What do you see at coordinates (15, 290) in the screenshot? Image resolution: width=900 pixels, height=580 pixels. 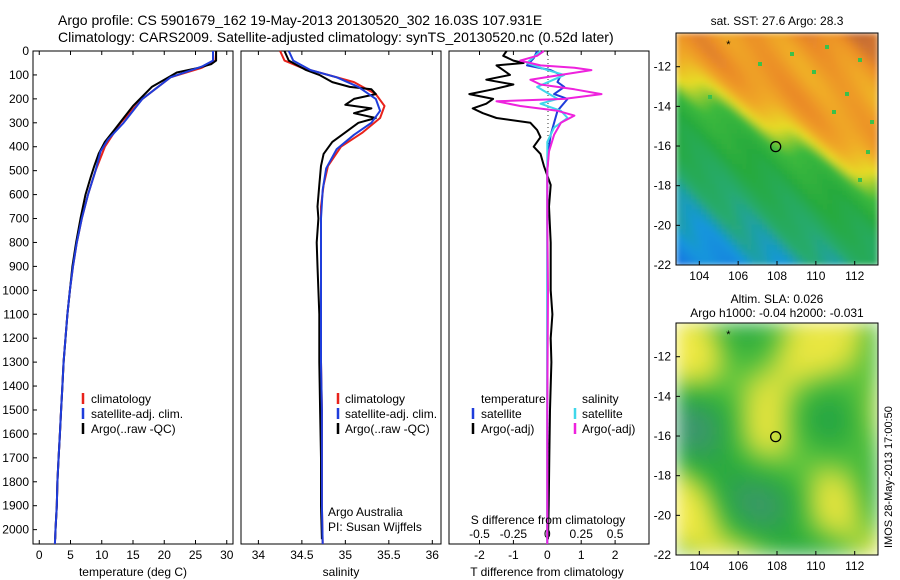 I see `depth-tick-label: 1000` at bounding box center [15, 290].